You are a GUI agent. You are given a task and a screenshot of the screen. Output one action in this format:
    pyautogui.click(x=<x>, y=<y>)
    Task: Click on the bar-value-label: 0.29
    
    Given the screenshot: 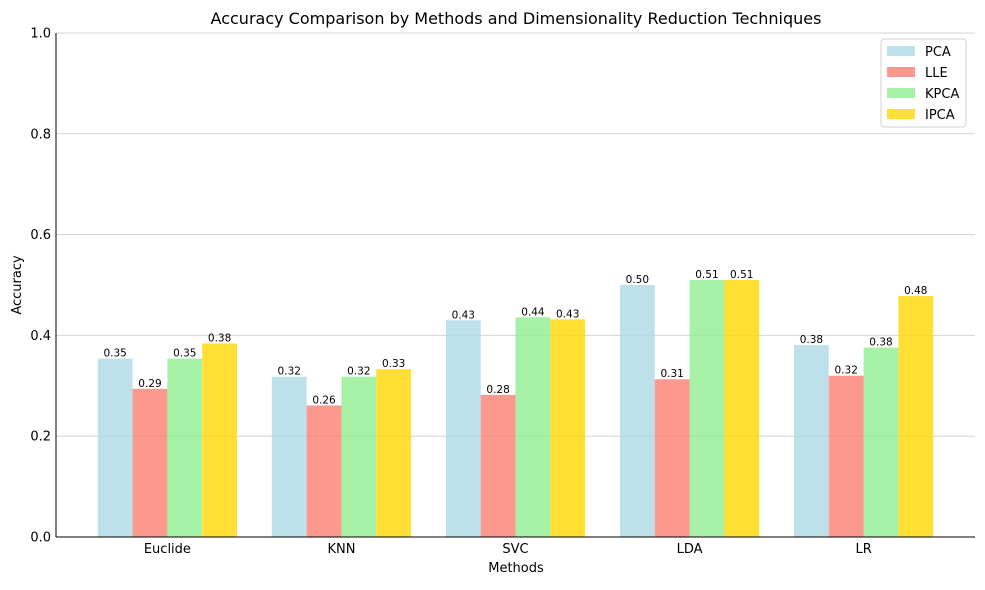 What is the action you would take?
    pyautogui.click(x=149, y=384)
    